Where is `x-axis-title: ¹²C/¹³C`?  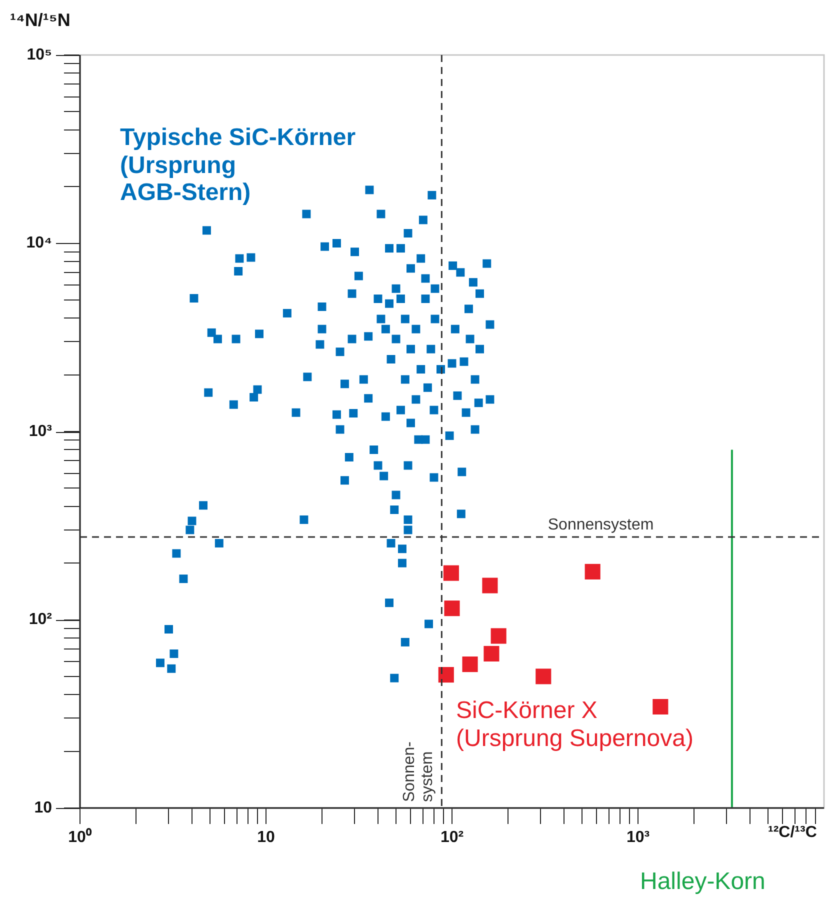
x-axis-title: ¹²C/¹³C is located at coordinates (792, 833).